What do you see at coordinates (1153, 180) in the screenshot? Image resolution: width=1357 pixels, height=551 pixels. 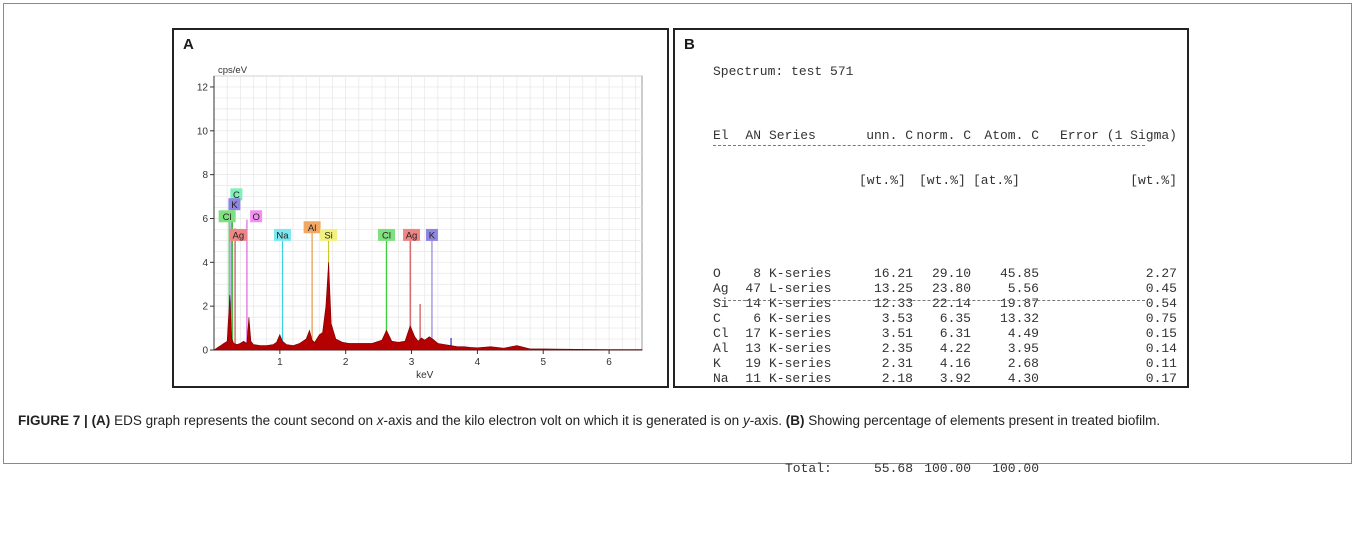 I see `unit-error: [wt.%]` at bounding box center [1153, 180].